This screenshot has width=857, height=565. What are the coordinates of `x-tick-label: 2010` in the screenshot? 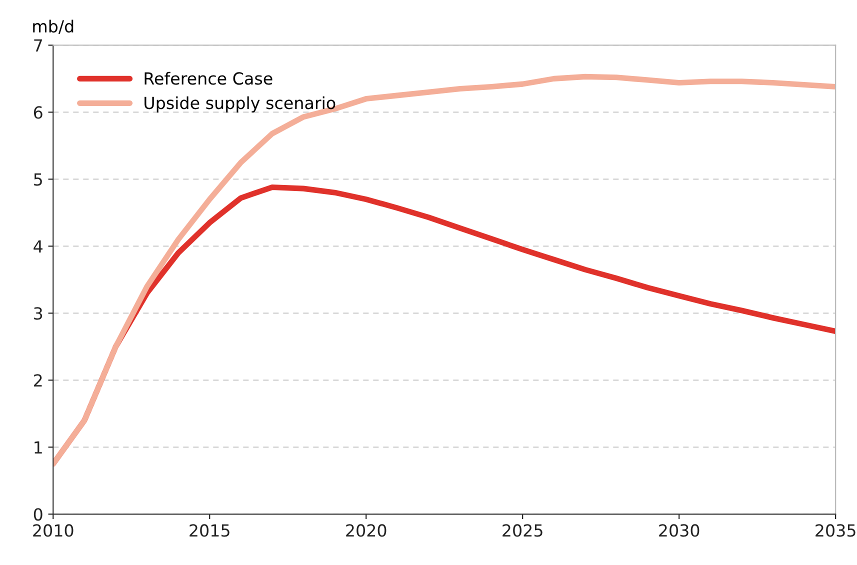 It's located at (53, 530).